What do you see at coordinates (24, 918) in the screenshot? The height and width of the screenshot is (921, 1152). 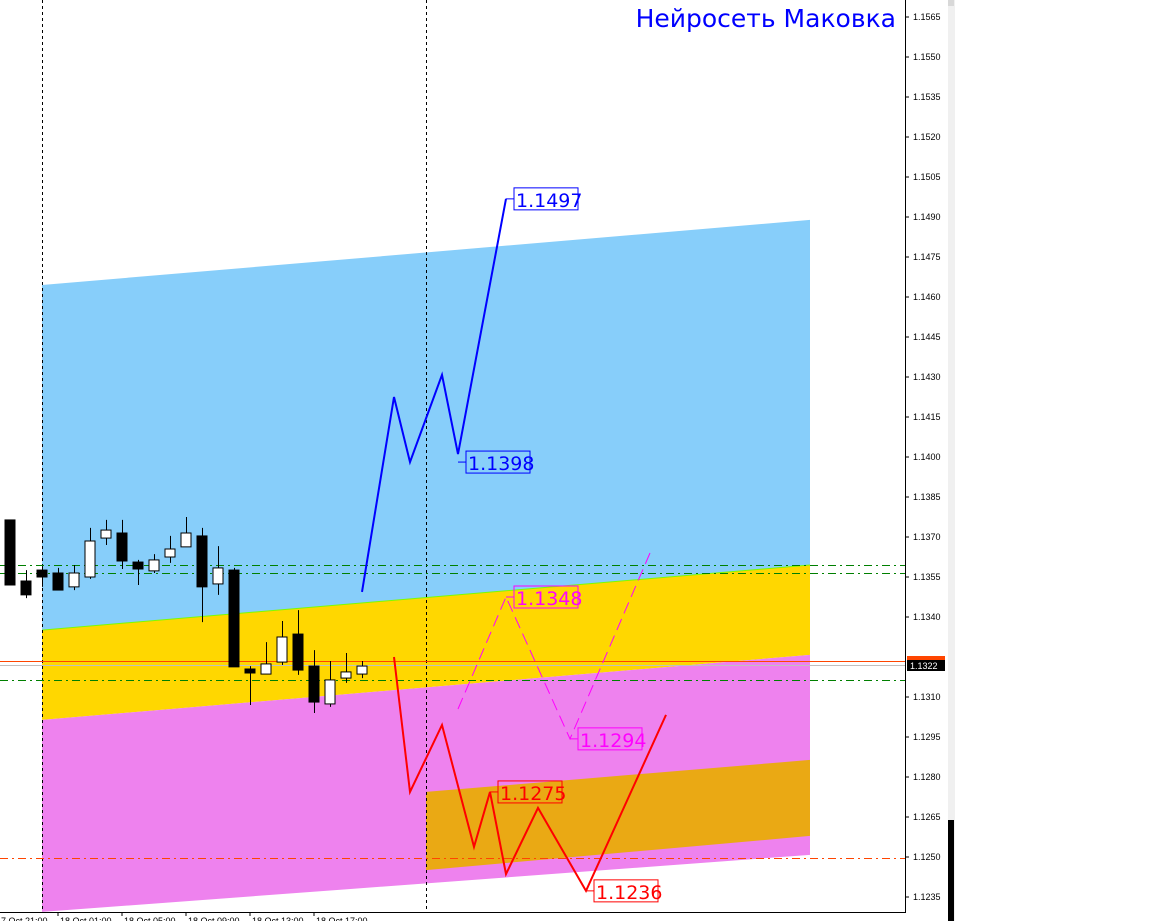 I see `time-tick-label: 17 Oct 21:00` at bounding box center [24, 918].